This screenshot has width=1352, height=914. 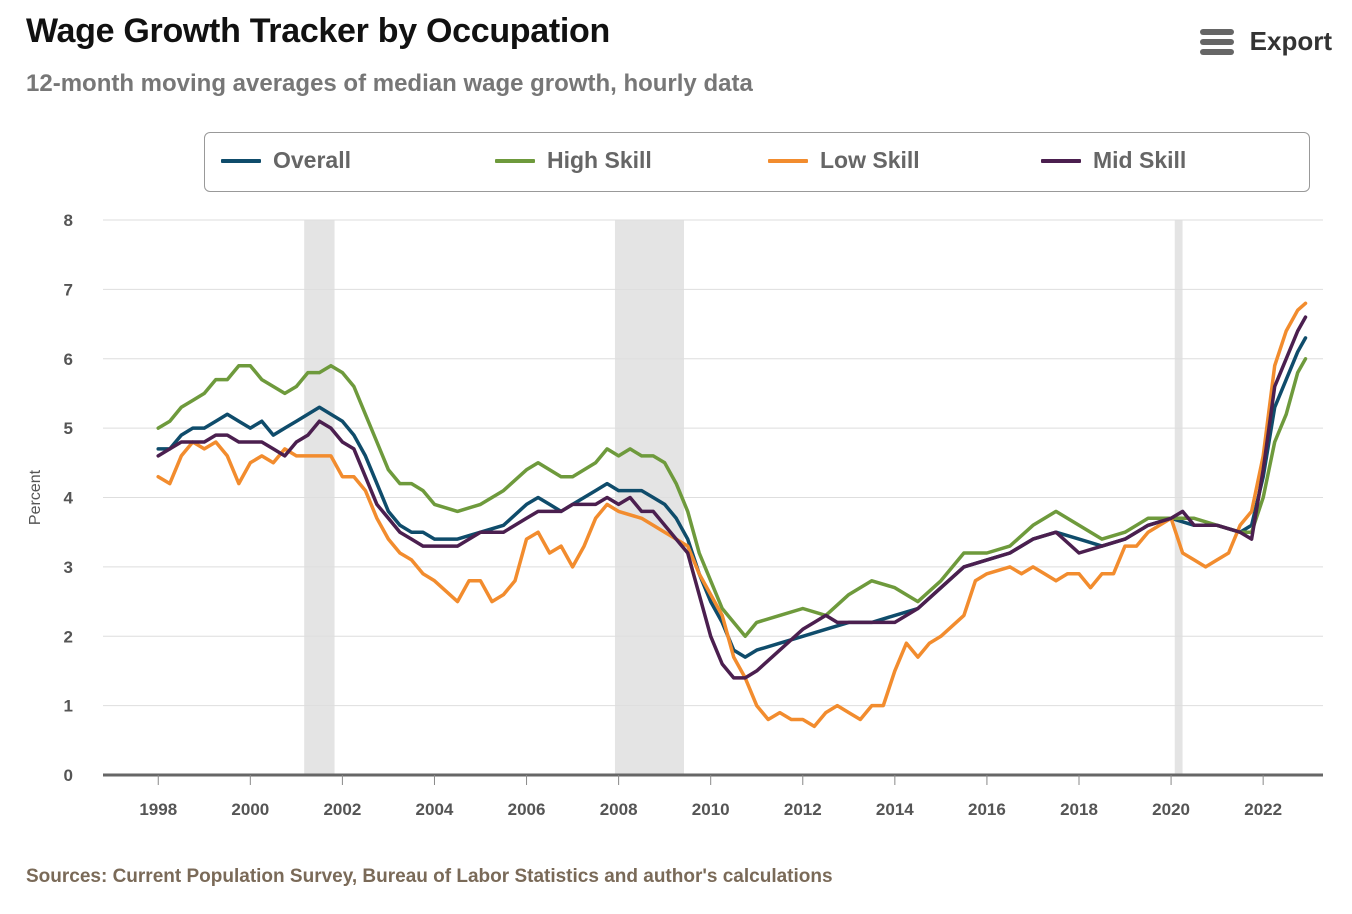 I want to click on x-tick-label-2002: 2002, so click(x=342, y=809).